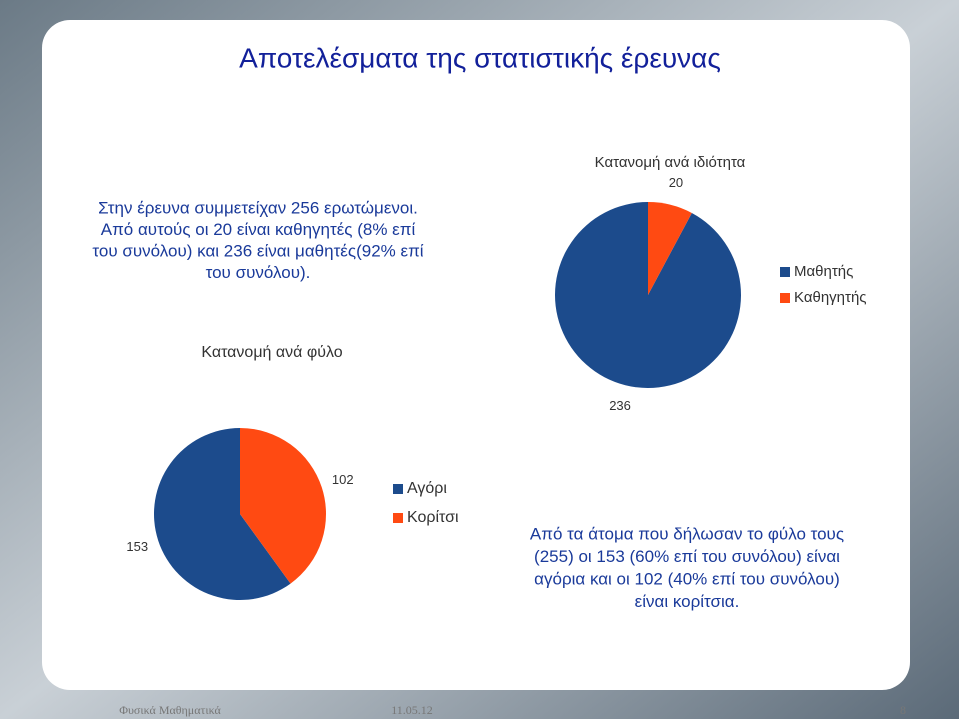 The width and height of the screenshot is (959, 724). Describe the element at coordinates (427, 488) in the screenshot. I see `legend-label: Αγόρι` at that location.